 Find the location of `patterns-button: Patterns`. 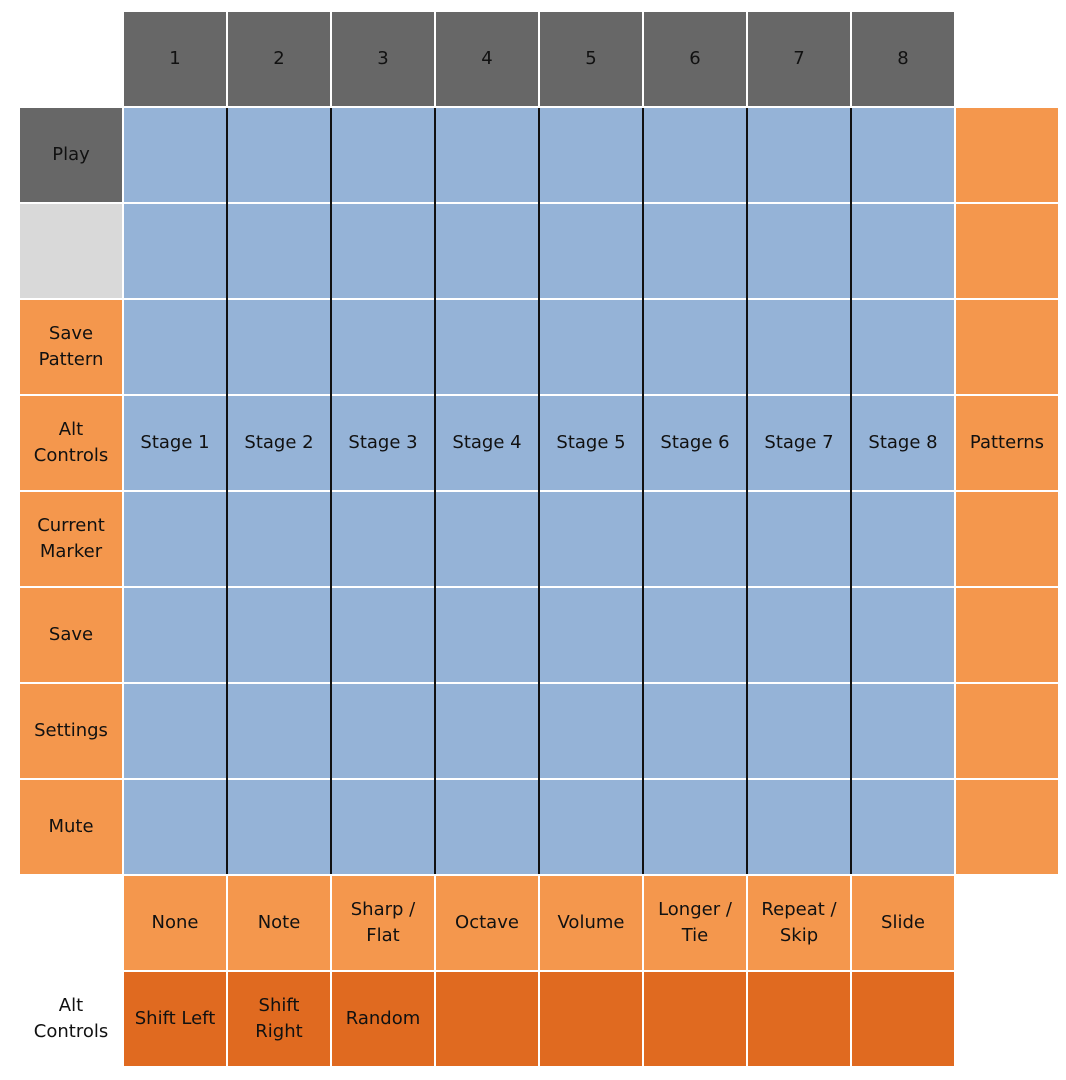

patterns-button: Patterns is located at coordinates (1007, 443).